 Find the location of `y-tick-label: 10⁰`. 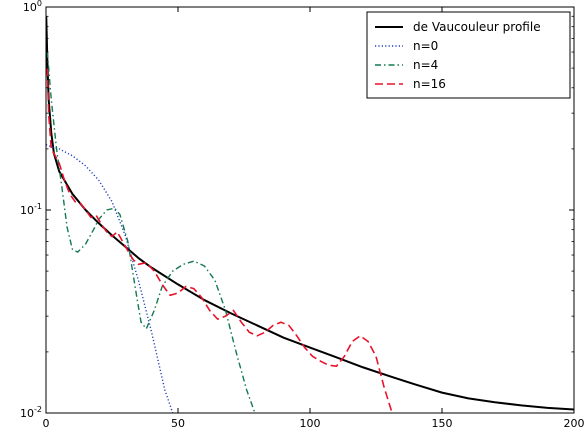

y-tick-label: 10⁰ is located at coordinates (32, 7).